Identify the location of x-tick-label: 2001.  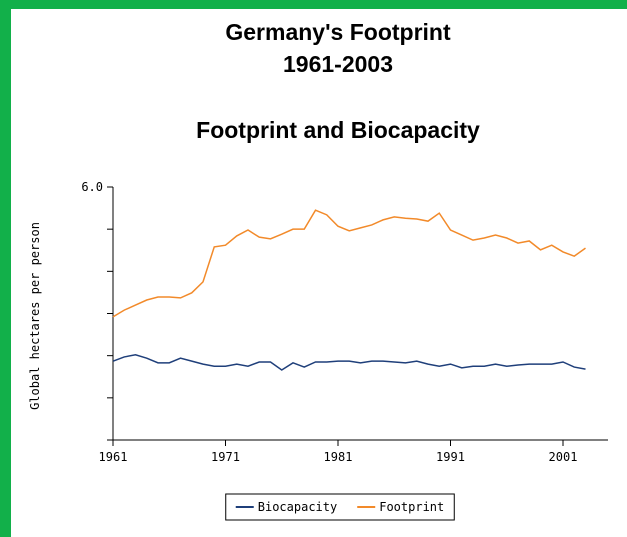
(563, 457).